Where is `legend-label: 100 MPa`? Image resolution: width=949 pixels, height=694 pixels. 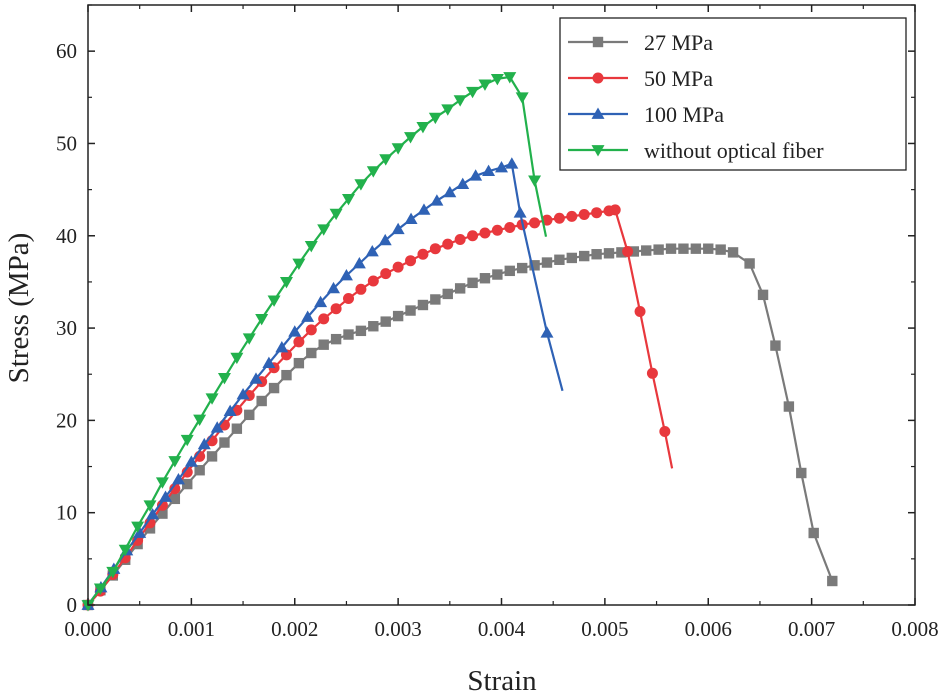
legend-label: 100 MPa is located at coordinates (684, 114).